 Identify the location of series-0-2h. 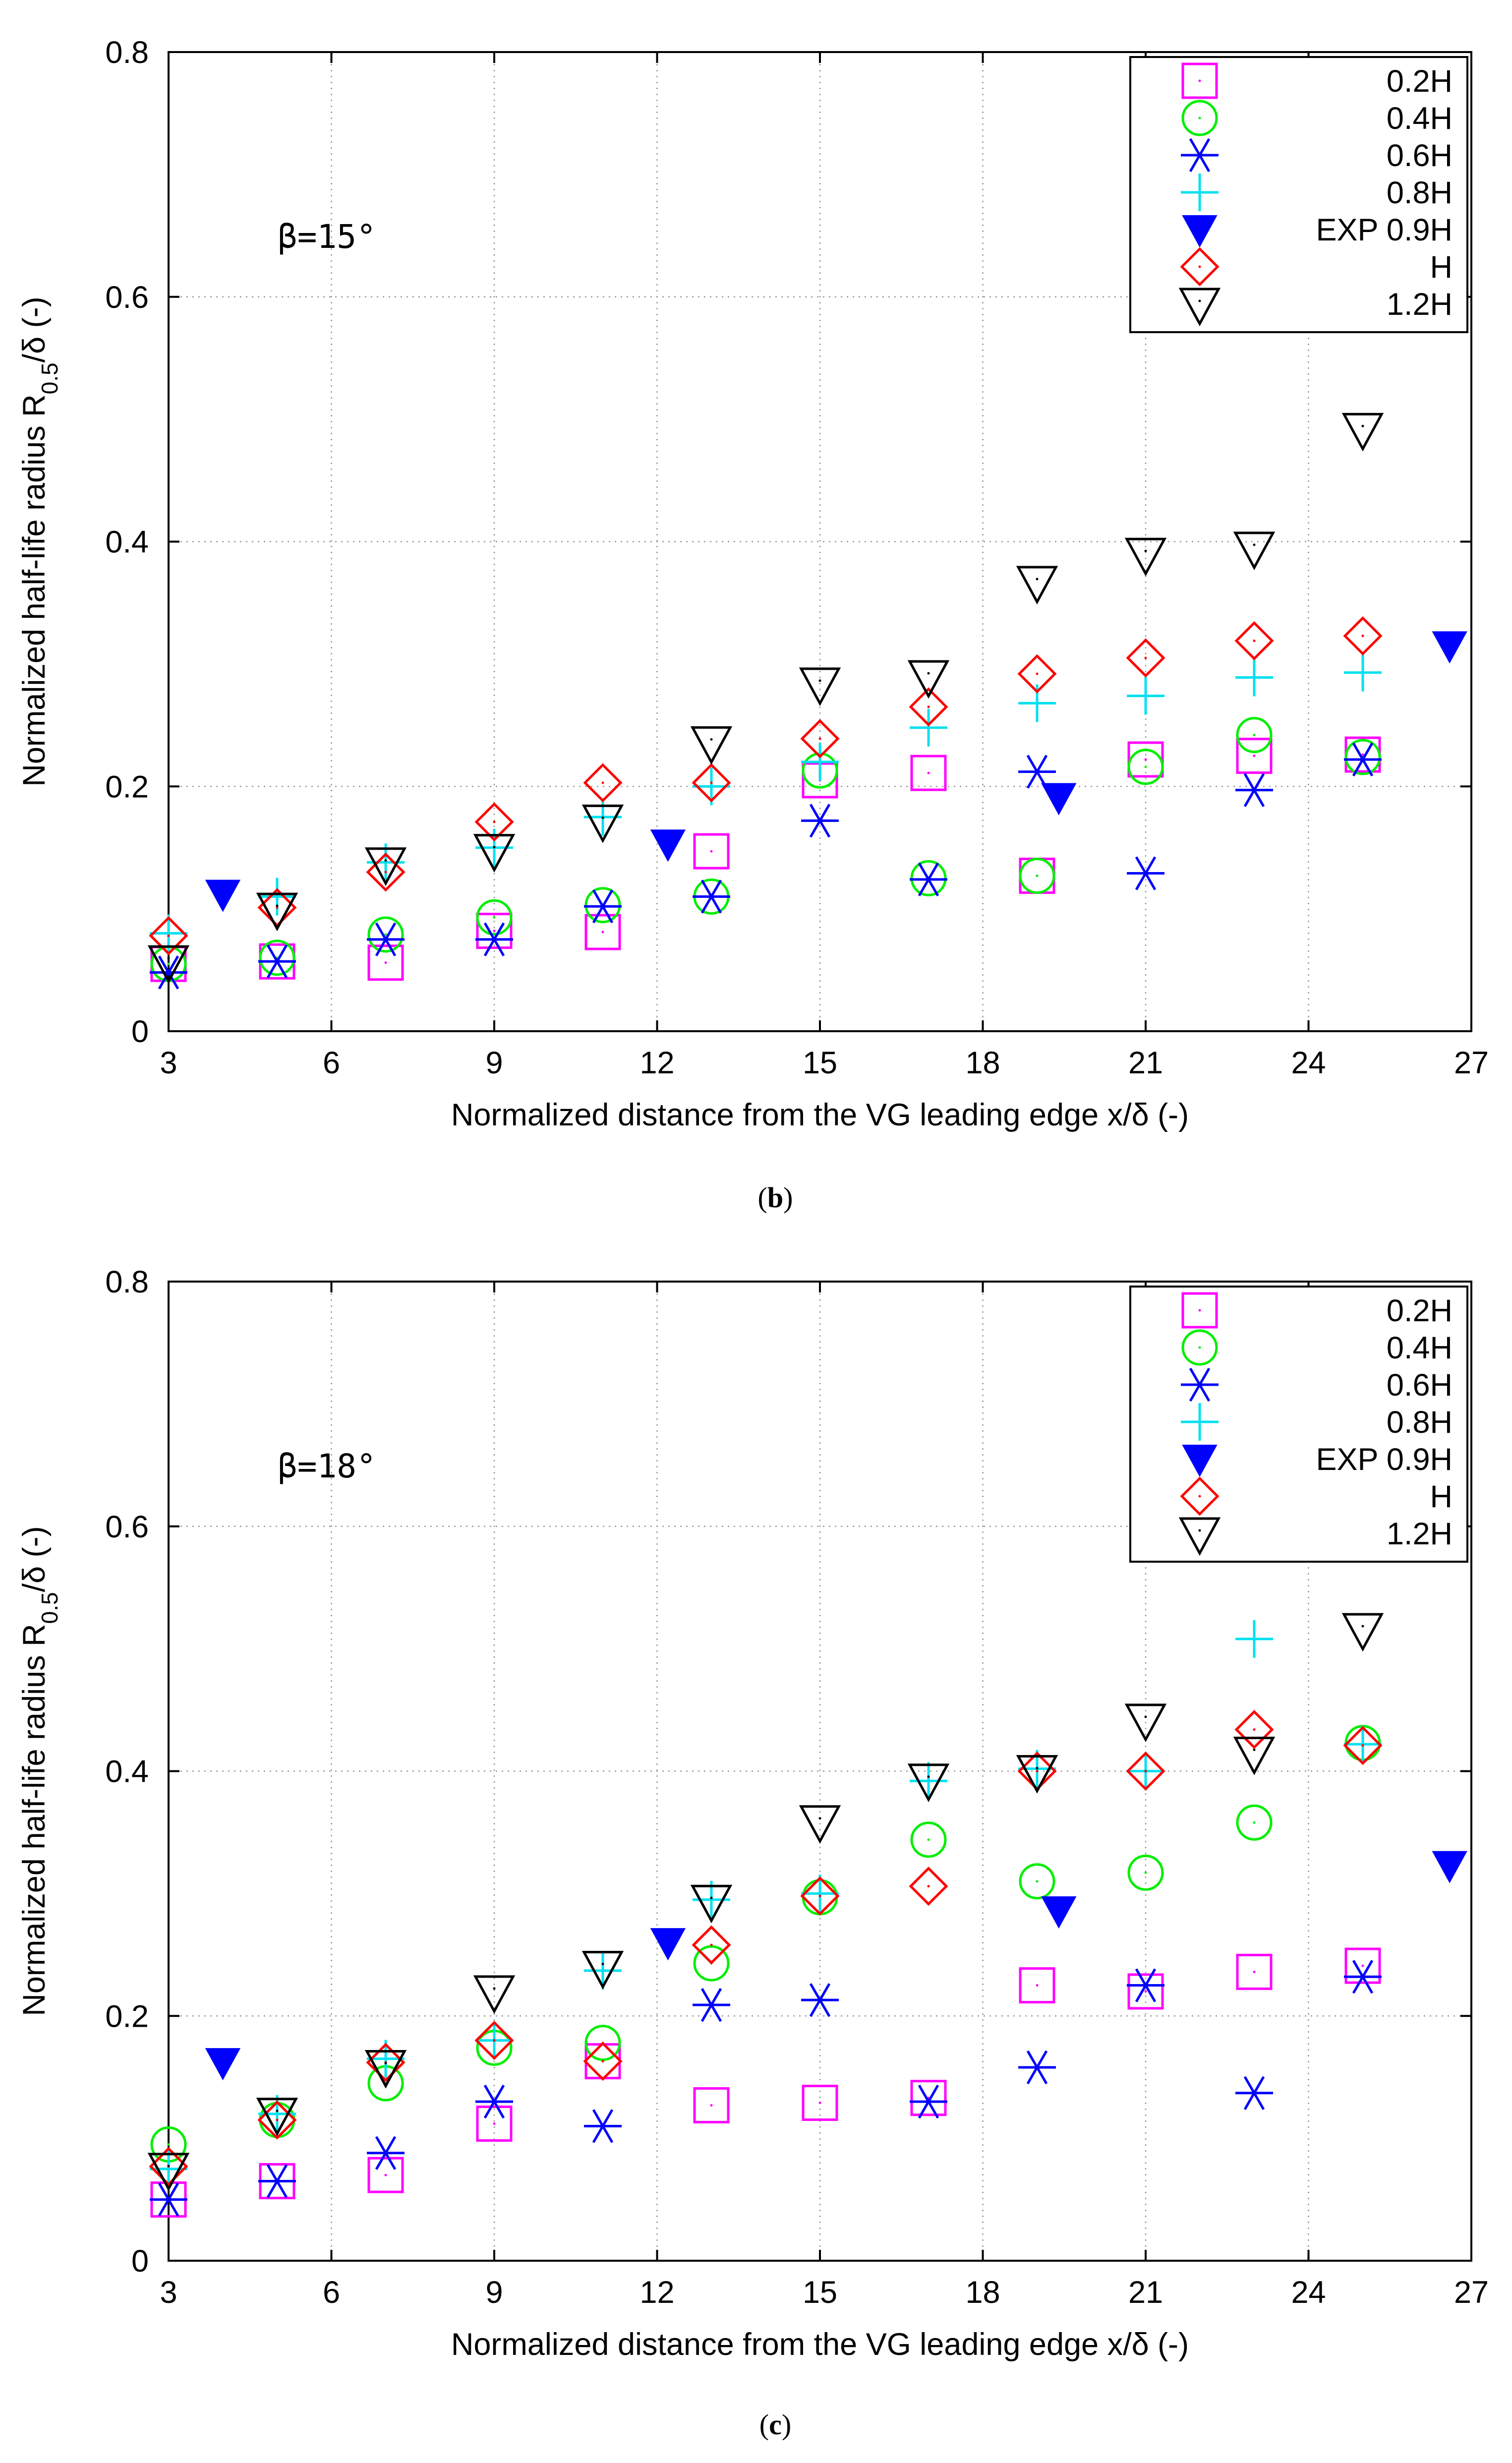
(765, 2082).